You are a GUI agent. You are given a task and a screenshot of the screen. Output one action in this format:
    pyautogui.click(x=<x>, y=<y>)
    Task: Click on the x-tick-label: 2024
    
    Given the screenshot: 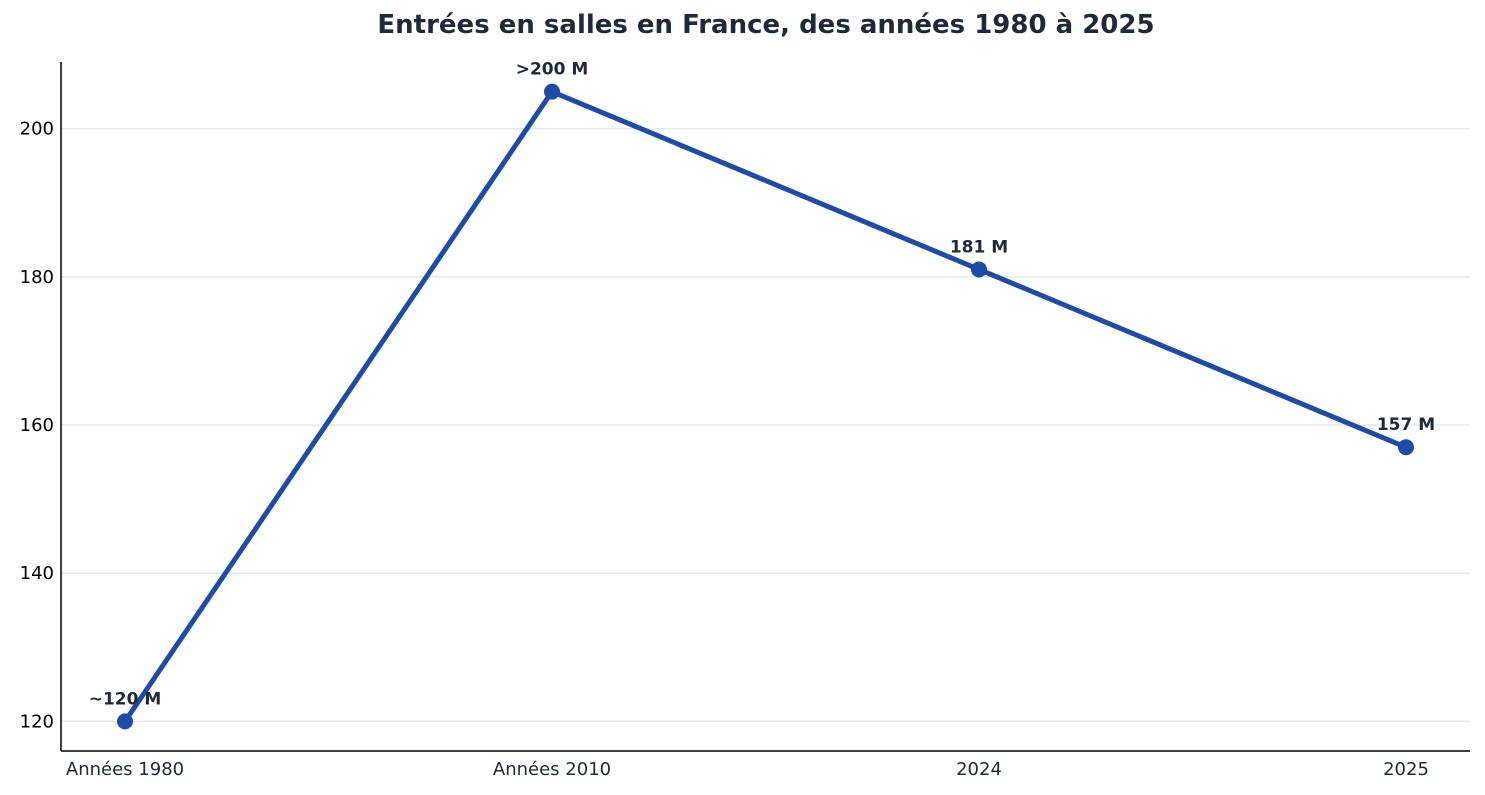 What is the action you would take?
    pyautogui.click(x=979, y=769)
    